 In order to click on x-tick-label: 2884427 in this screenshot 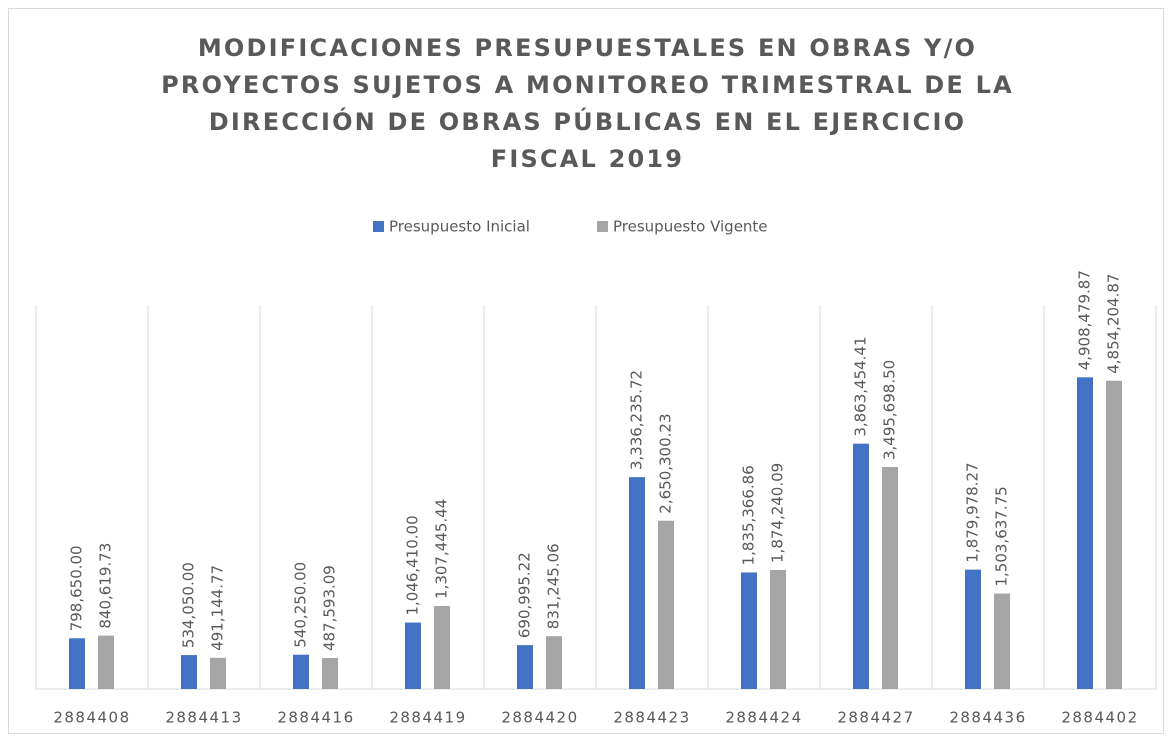, I will do `click(875, 718)`.